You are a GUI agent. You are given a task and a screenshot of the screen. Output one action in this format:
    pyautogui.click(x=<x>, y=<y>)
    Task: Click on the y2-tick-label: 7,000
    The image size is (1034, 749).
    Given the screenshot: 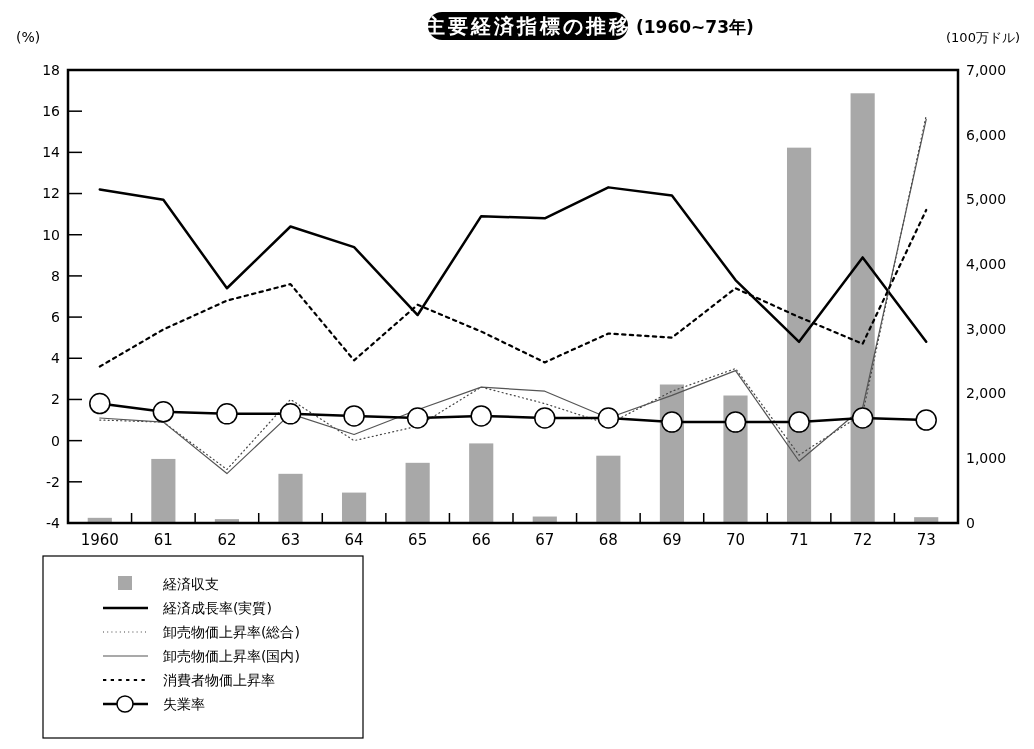 What is the action you would take?
    pyautogui.click(x=986, y=69)
    